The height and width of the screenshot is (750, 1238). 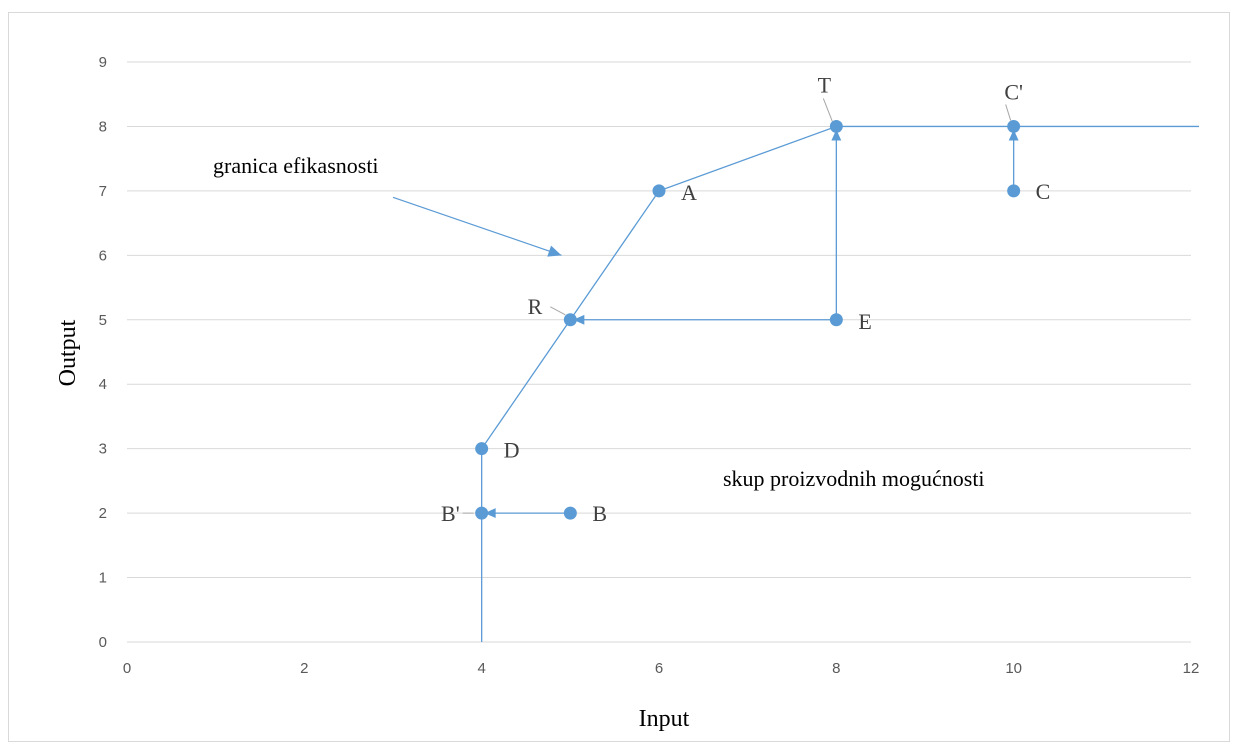 I want to click on y-tick-label-3: 3, so click(x=103, y=449).